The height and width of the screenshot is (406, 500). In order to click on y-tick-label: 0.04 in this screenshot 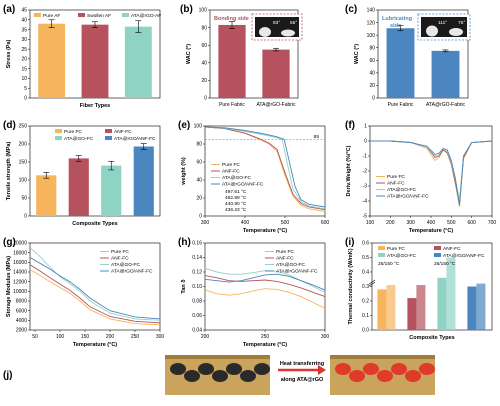, I will do `click(197, 331)`.